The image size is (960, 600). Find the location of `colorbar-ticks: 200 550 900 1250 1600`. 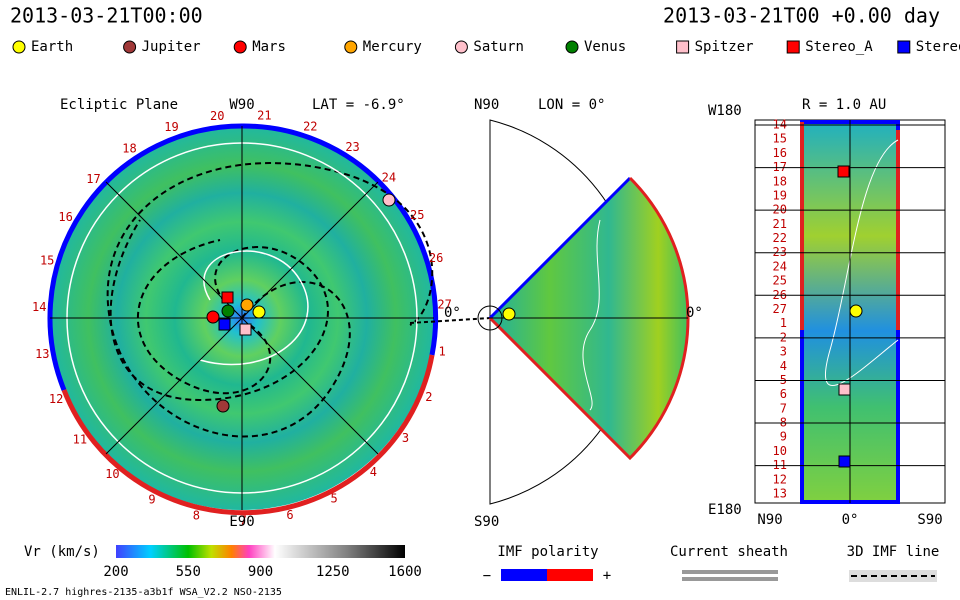

colorbar-ticks: 200 550 900 1250 1600 is located at coordinates (262, 572).